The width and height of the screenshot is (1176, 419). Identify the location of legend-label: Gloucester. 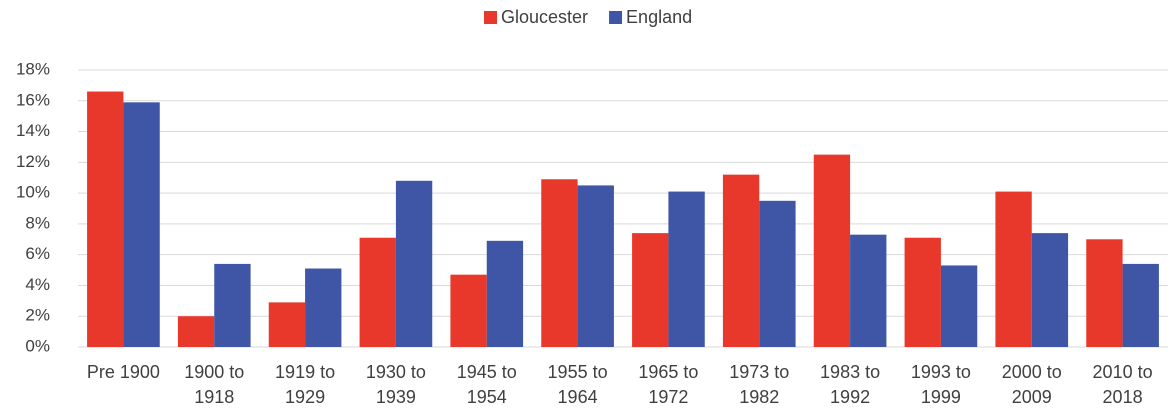
(544, 17).